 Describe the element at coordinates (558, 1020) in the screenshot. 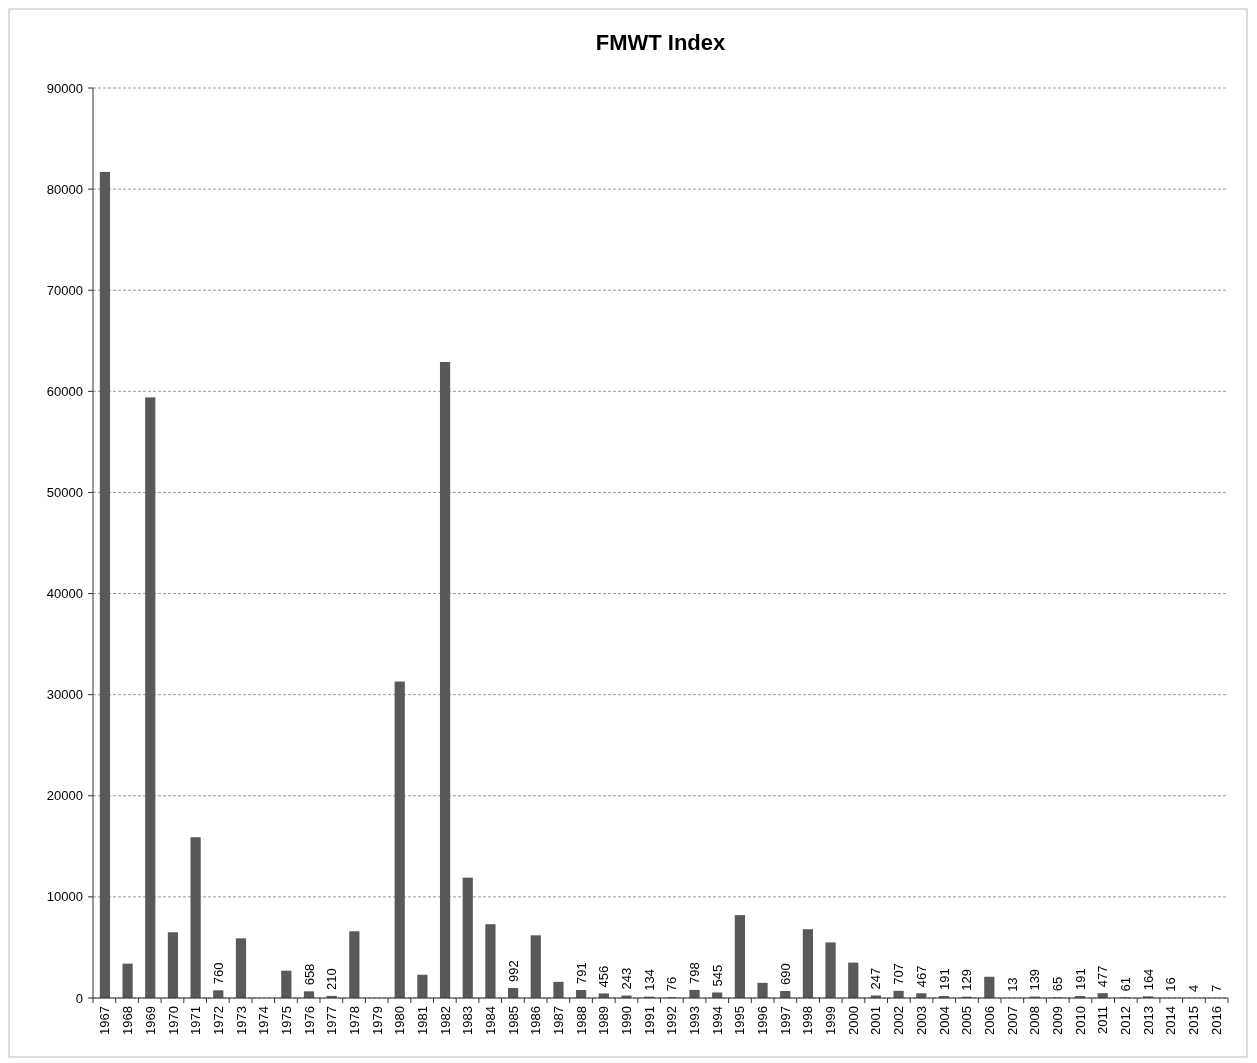

I see `x-tick-label: 1987` at that location.